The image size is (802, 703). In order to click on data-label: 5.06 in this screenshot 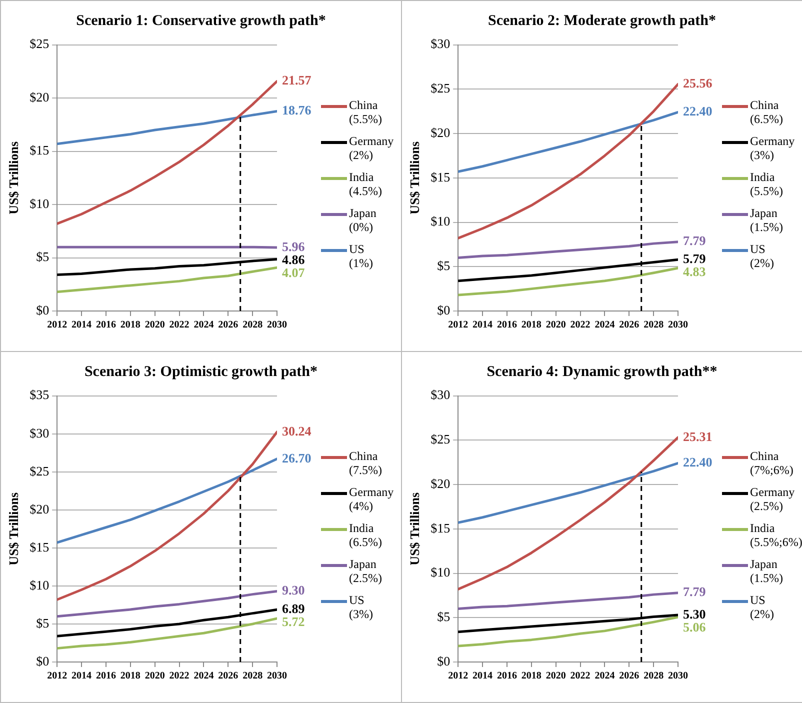, I will do `click(694, 626)`.